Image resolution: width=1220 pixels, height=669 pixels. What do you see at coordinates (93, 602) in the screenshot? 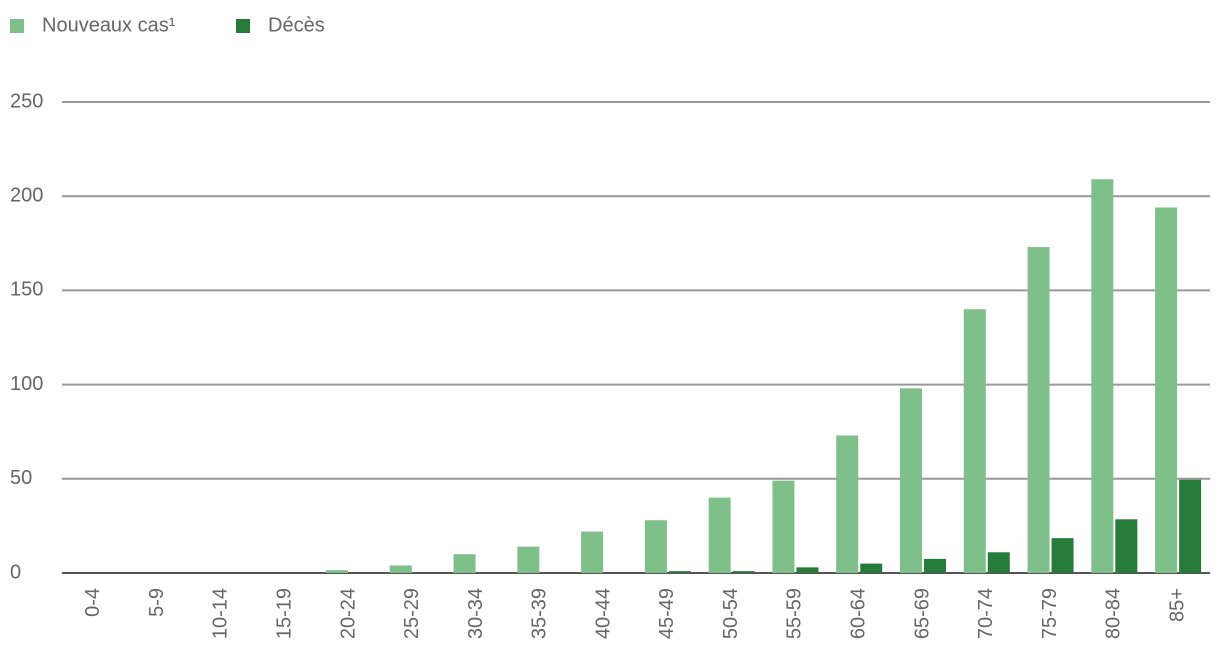
I see `x-tick-label: 0-4` at bounding box center [93, 602].